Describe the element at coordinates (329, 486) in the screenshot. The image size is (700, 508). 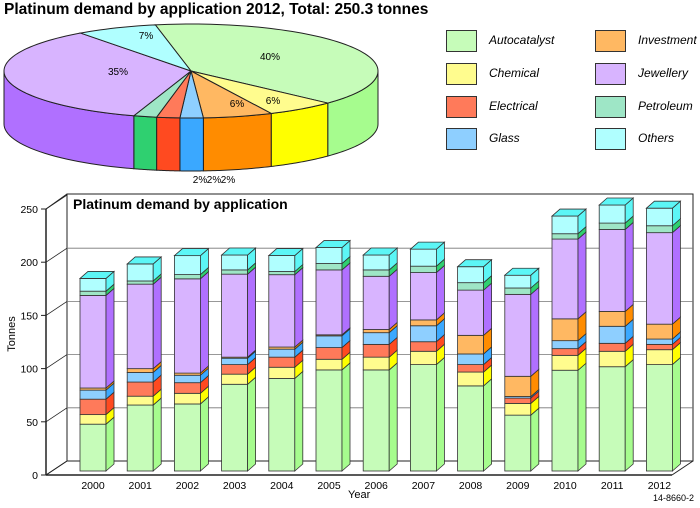
I see `x-tick-label: 2005` at that location.